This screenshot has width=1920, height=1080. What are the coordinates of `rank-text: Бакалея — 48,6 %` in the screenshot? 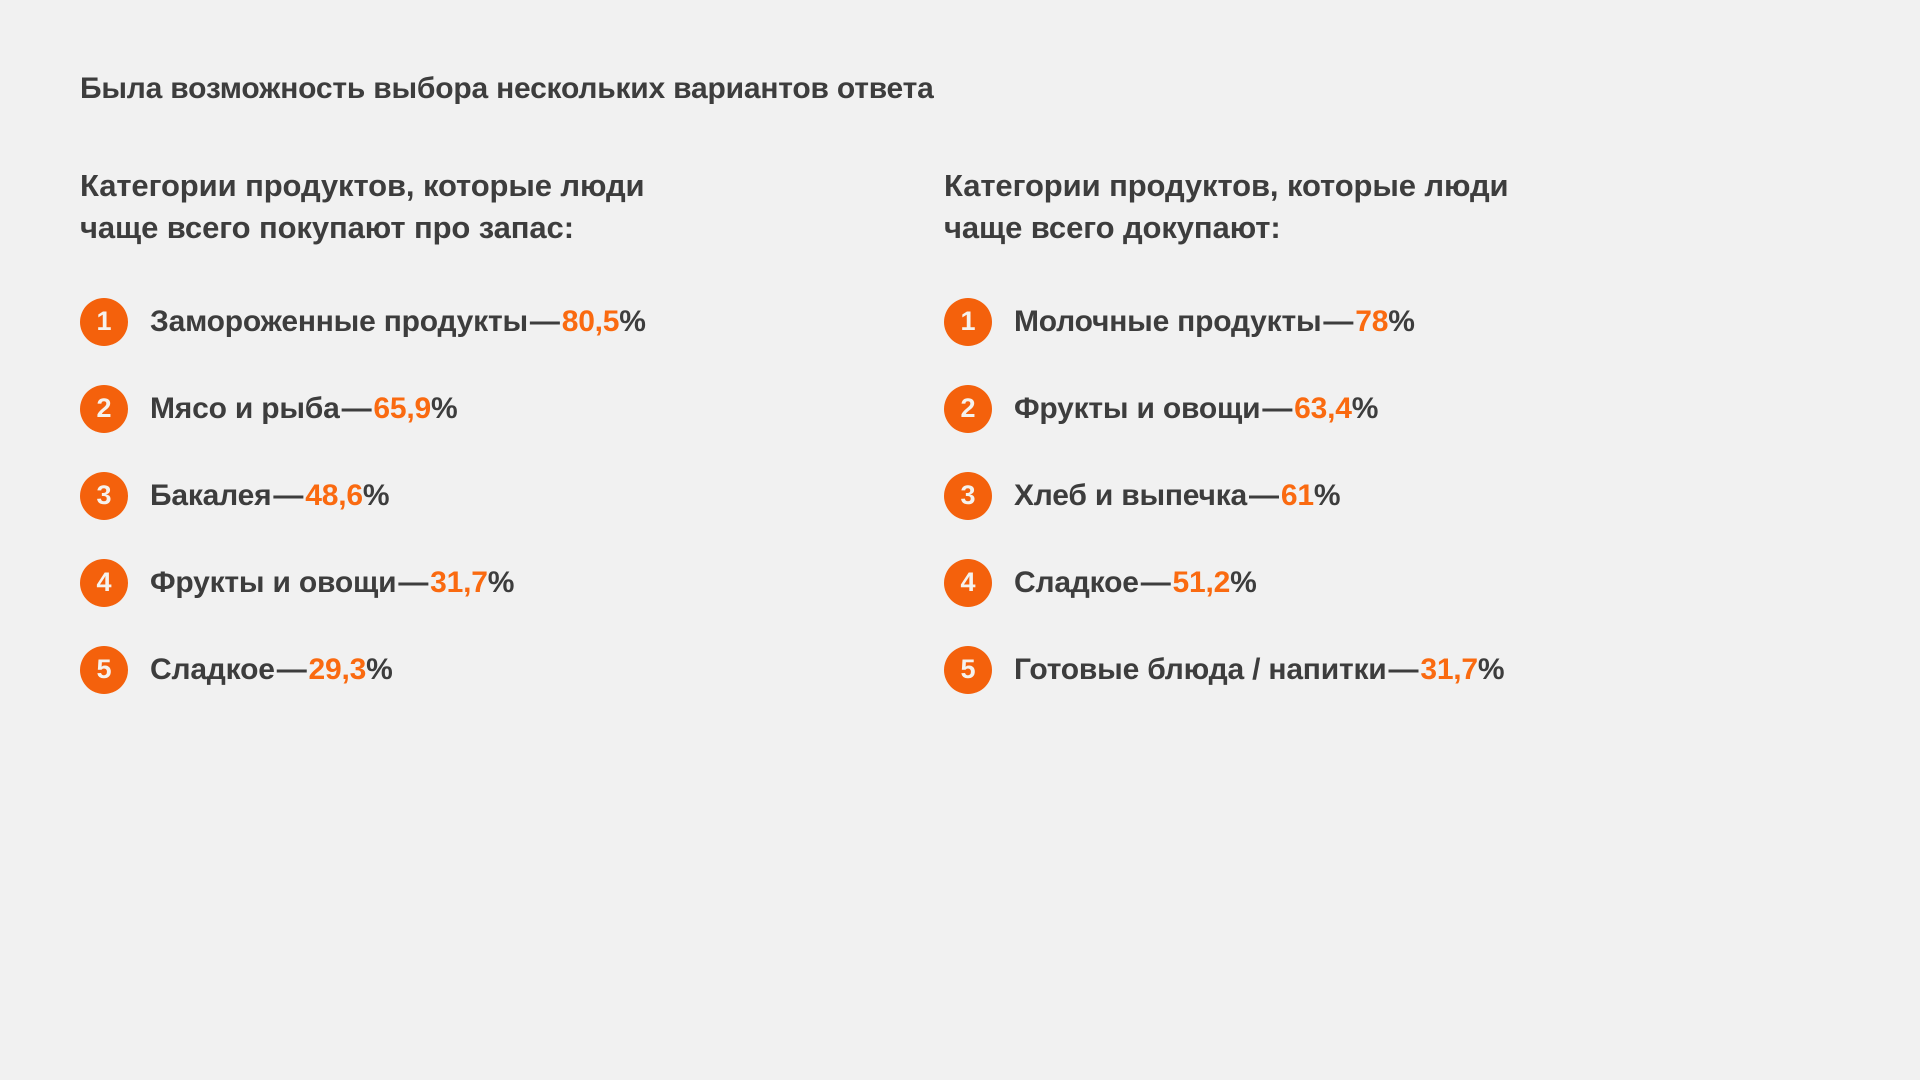 It's located at (270, 495).